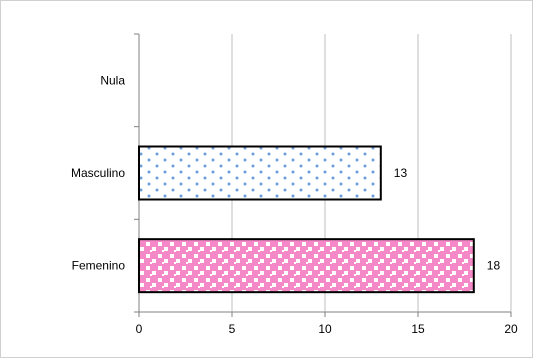 This screenshot has width=533, height=362. Describe the element at coordinates (306, 266) in the screenshot. I see `bar-femenino` at that location.